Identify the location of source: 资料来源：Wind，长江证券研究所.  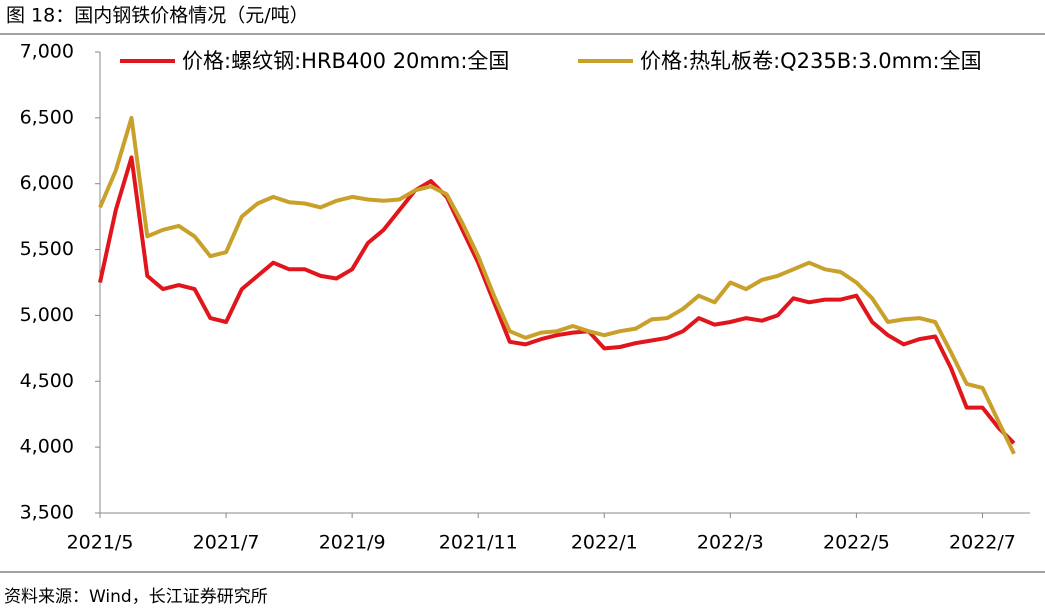
(136, 597).